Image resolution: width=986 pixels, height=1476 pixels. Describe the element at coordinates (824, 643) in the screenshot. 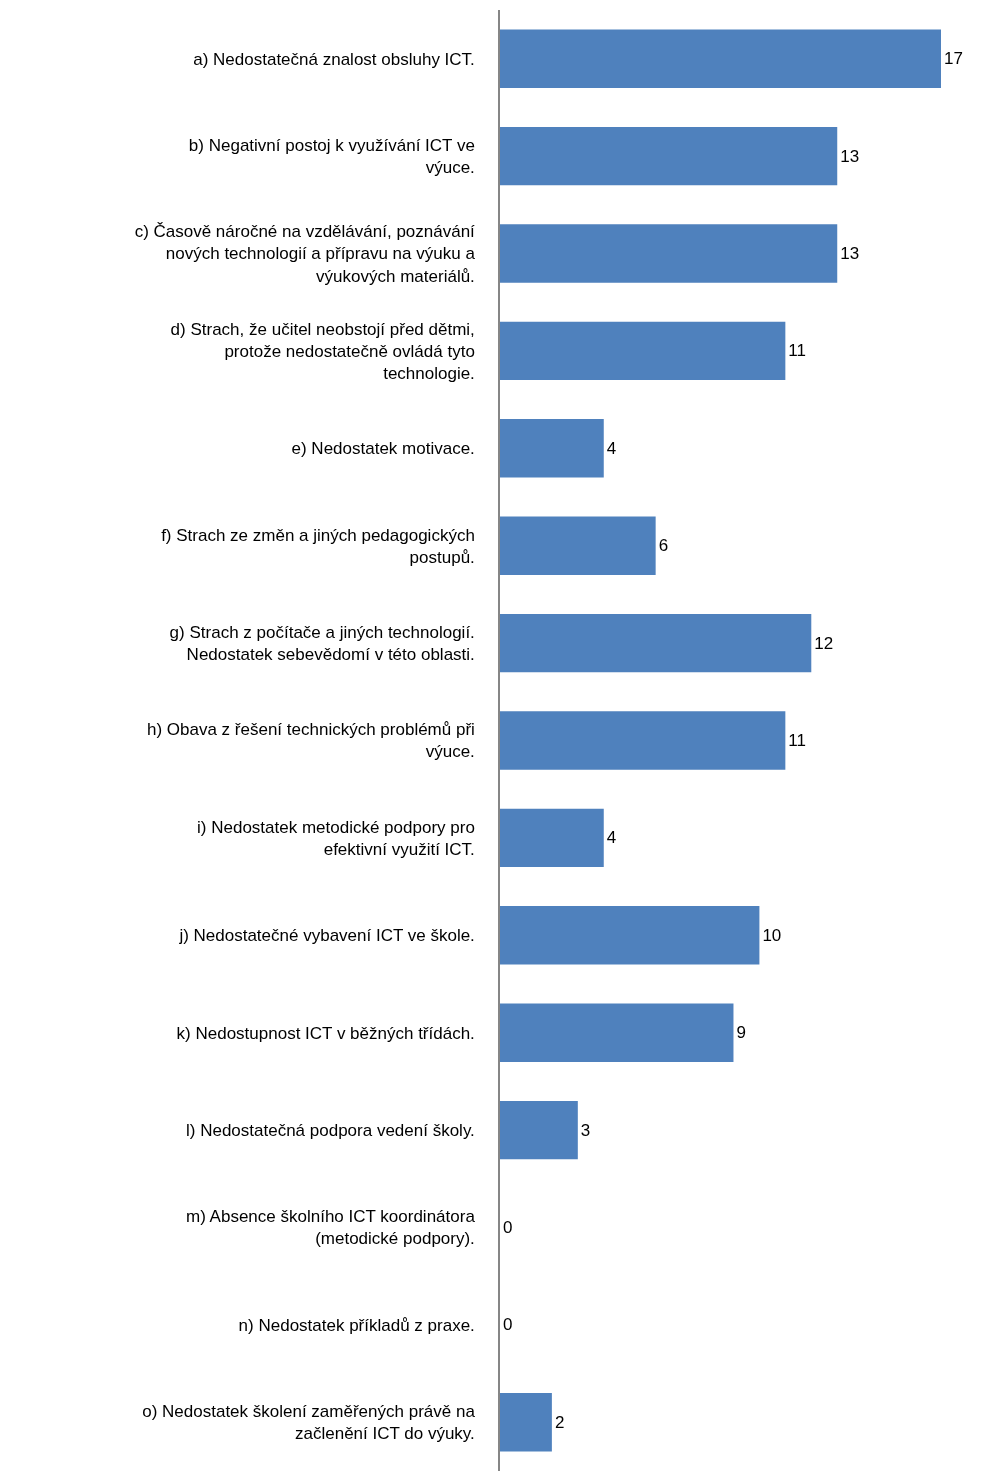

I see `data-label: 12` at that location.